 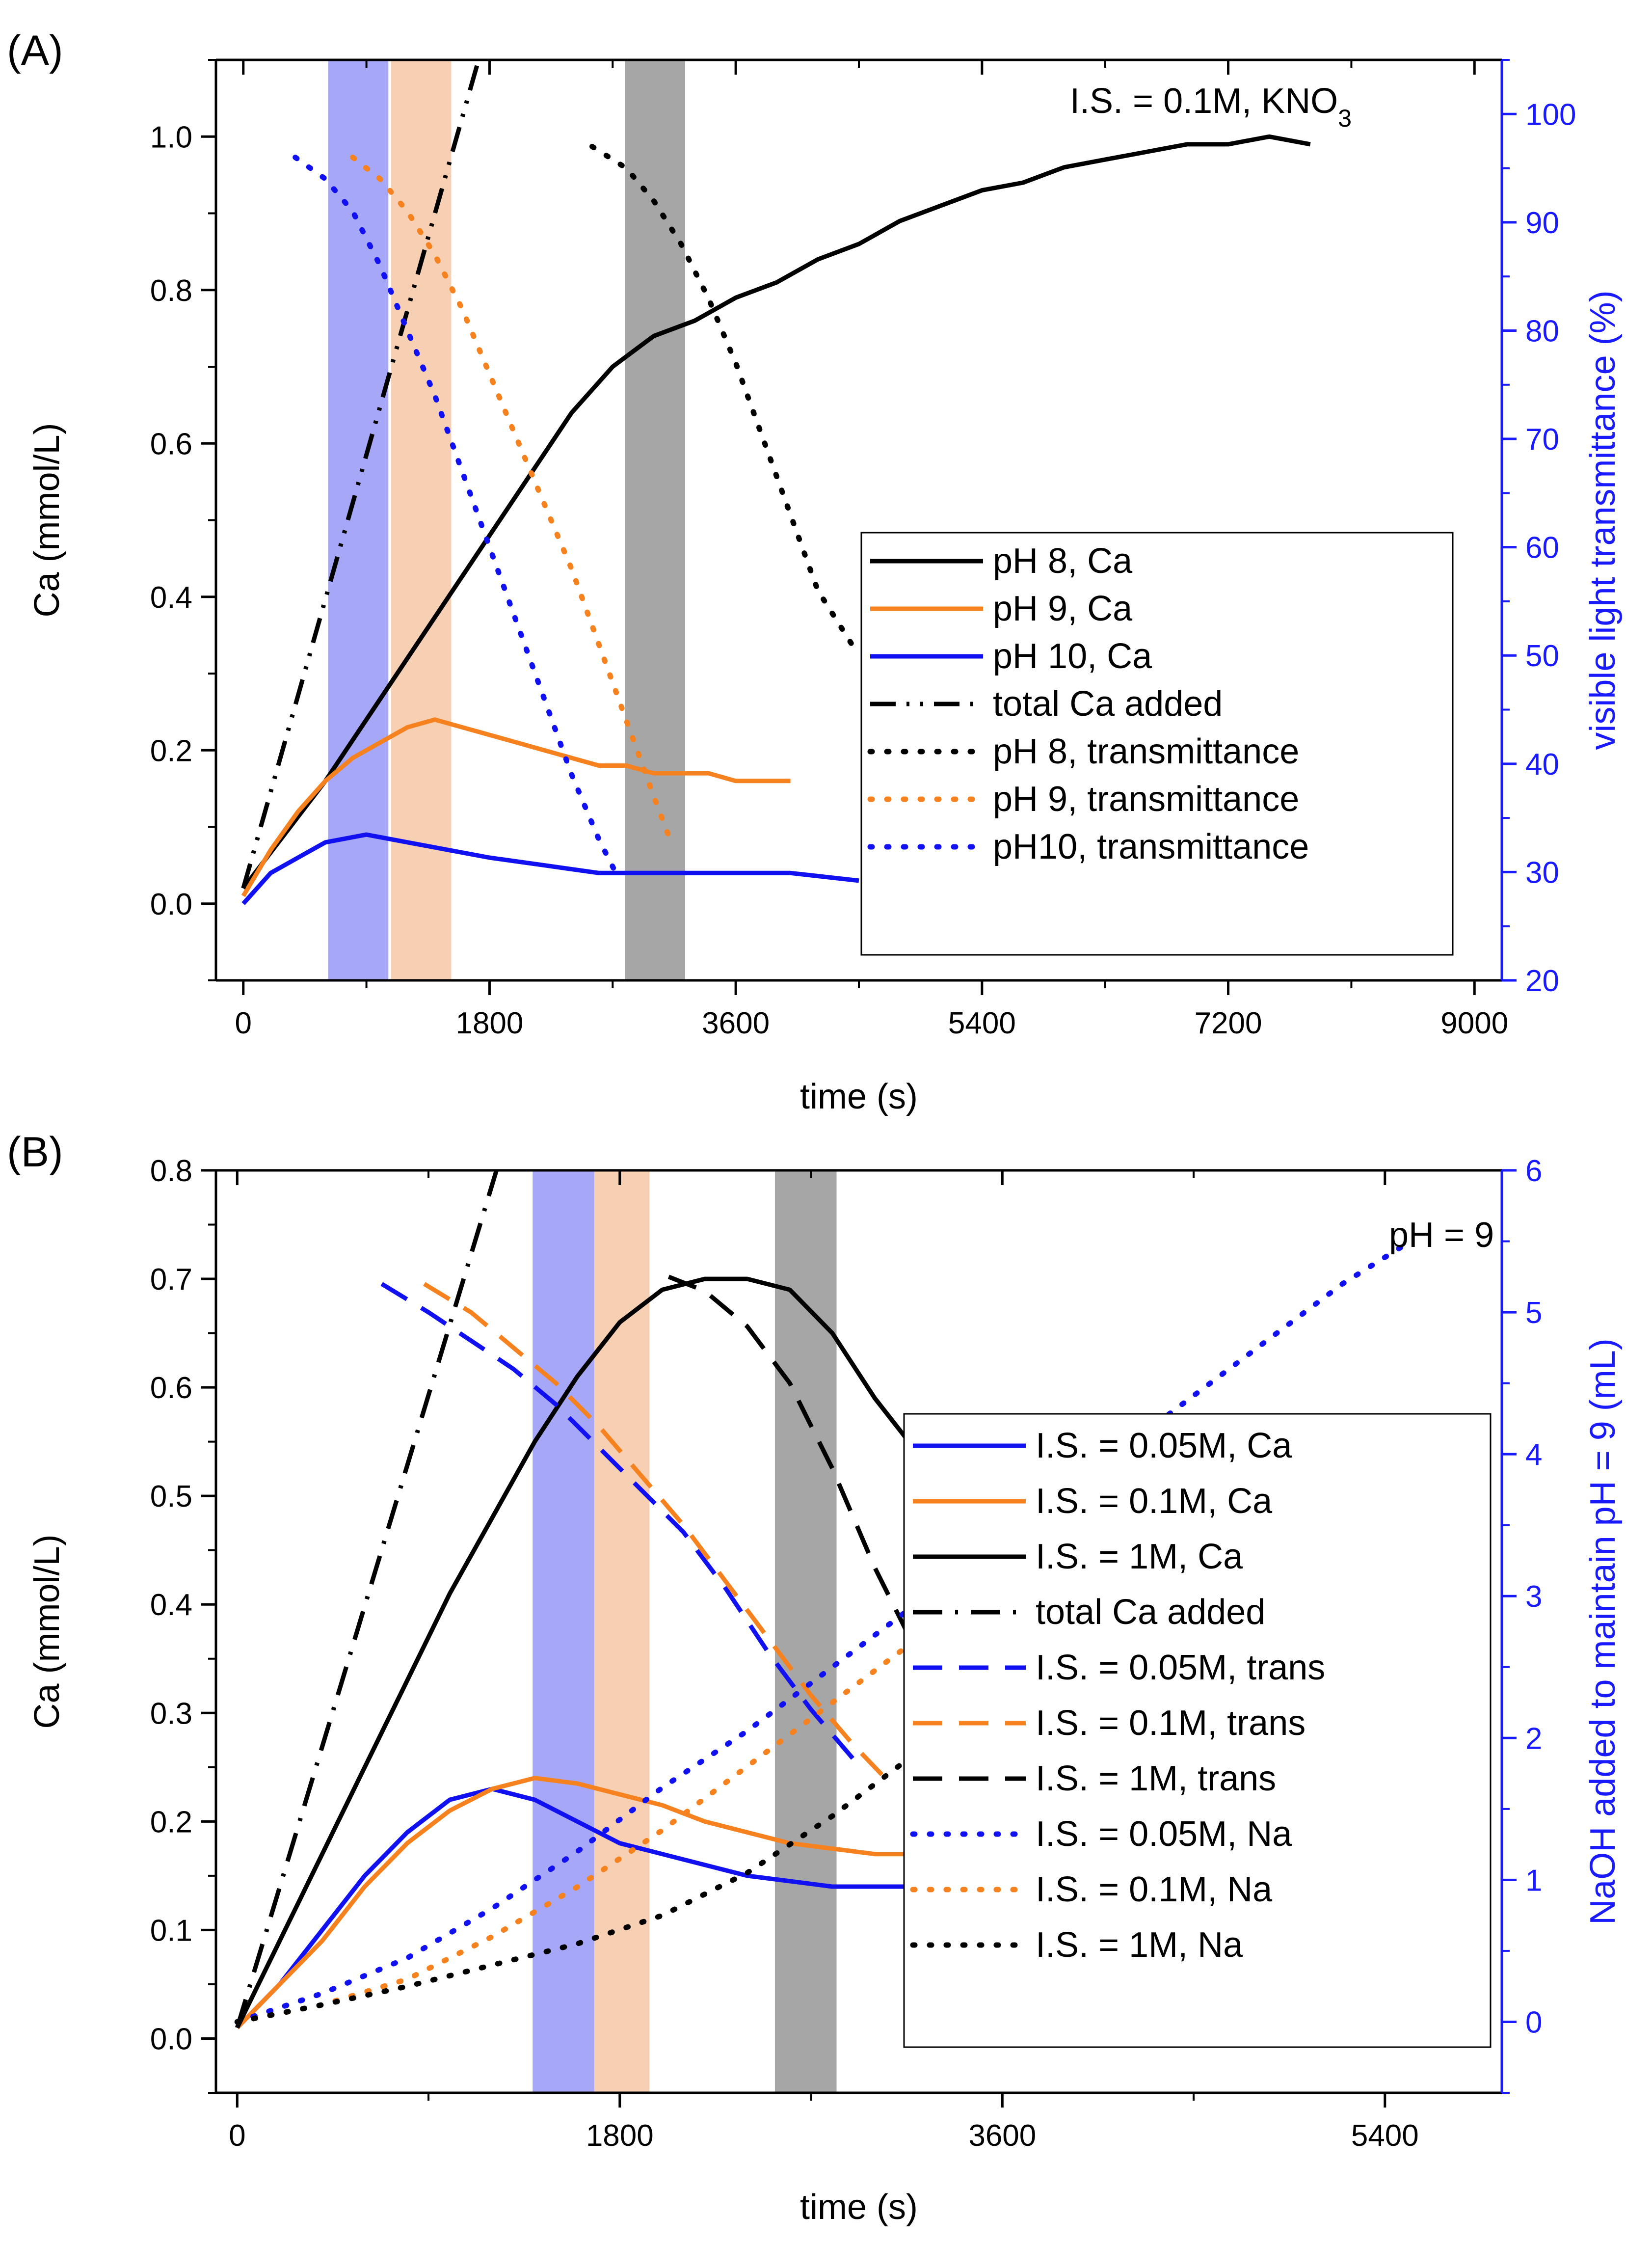 I want to click on panel-b-series-i-s-1m-trans, so click(x=809, y=1499).